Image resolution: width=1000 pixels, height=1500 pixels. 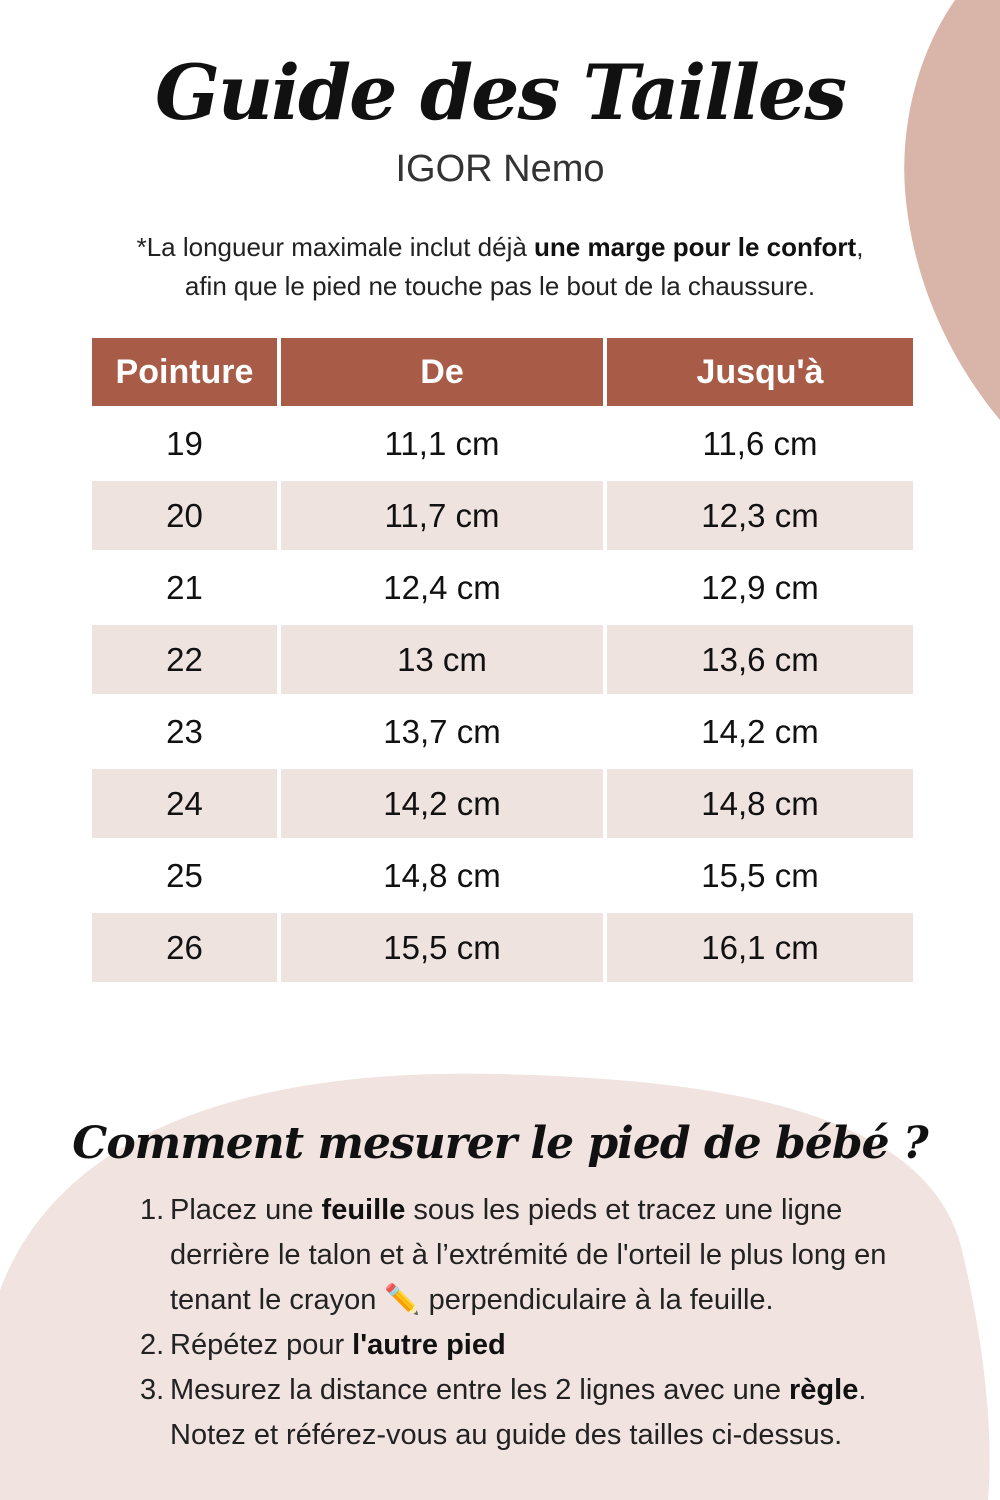 What do you see at coordinates (442, 443) in the screenshot?
I see `from-cell: 11,1 cm` at bounding box center [442, 443].